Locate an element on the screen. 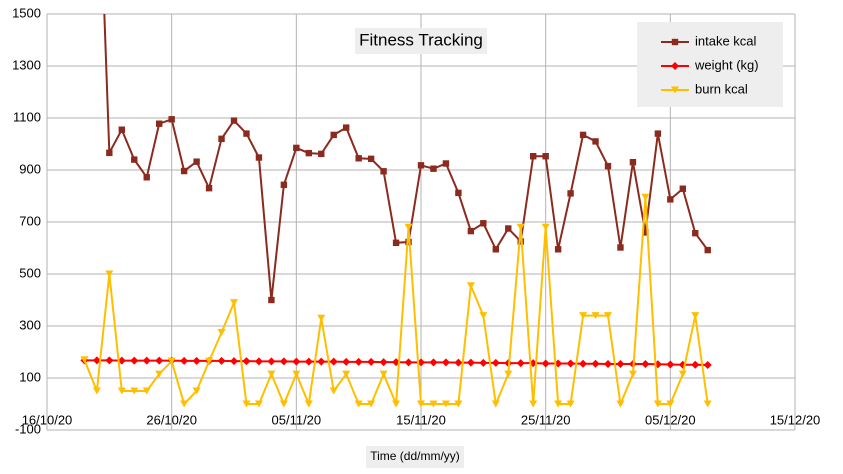 The height and width of the screenshot is (474, 843). legend-label: burn kcal is located at coordinates (721, 88).